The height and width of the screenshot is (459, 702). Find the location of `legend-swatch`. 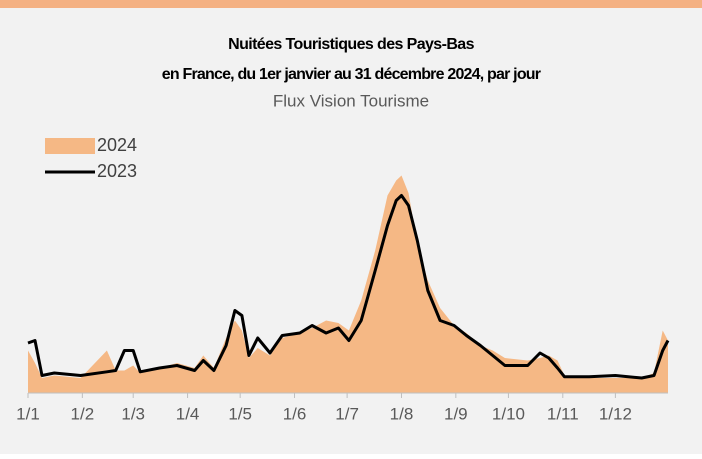

legend-swatch is located at coordinates (70, 146).